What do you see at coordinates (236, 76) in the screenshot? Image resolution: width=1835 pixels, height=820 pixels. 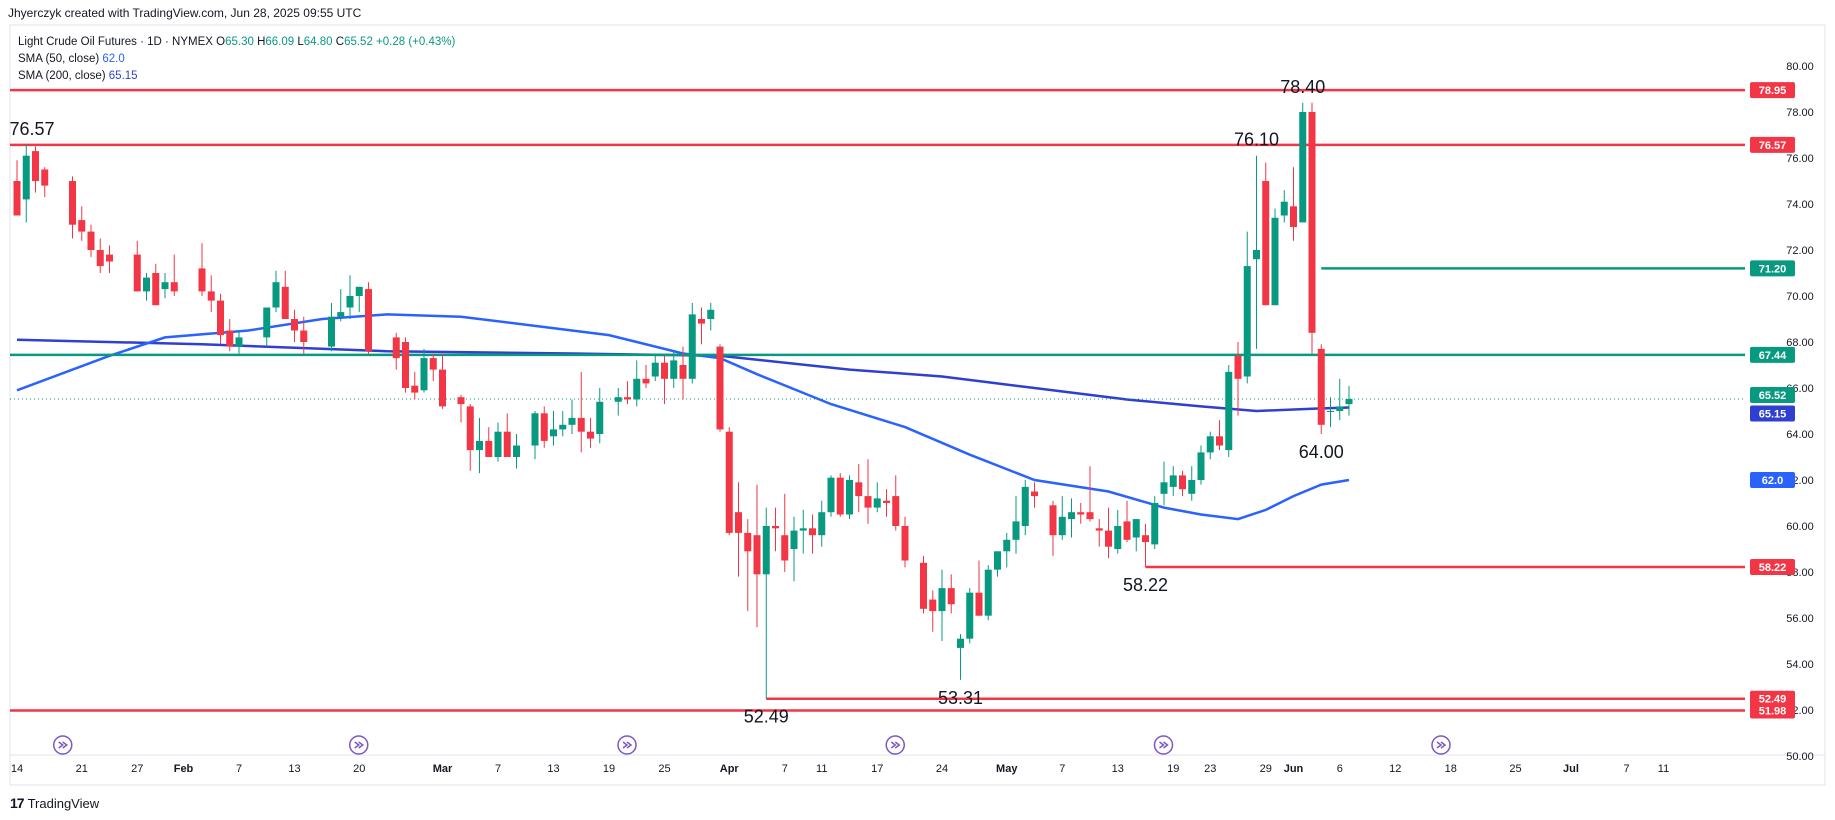 I see `sma200-row: SMA (200, close) 65.15` at bounding box center [236, 76].